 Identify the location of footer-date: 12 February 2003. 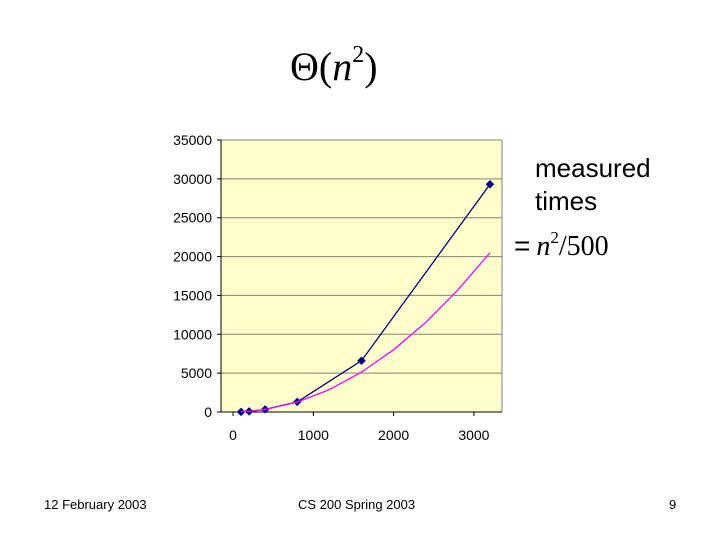
(95, 504).